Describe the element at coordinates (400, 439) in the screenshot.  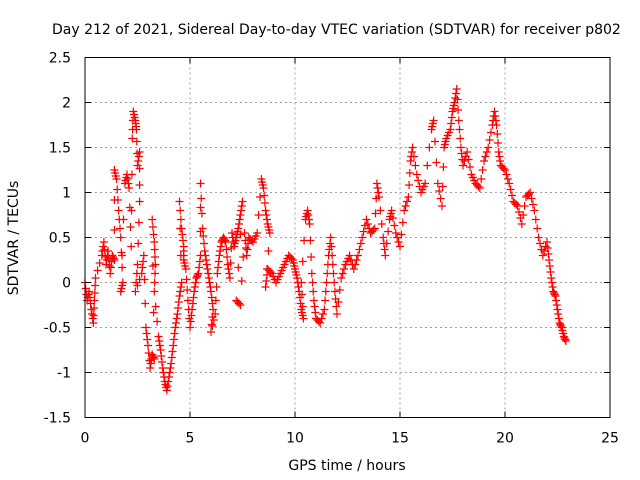
I see `x-tick-label: 15` at that location.